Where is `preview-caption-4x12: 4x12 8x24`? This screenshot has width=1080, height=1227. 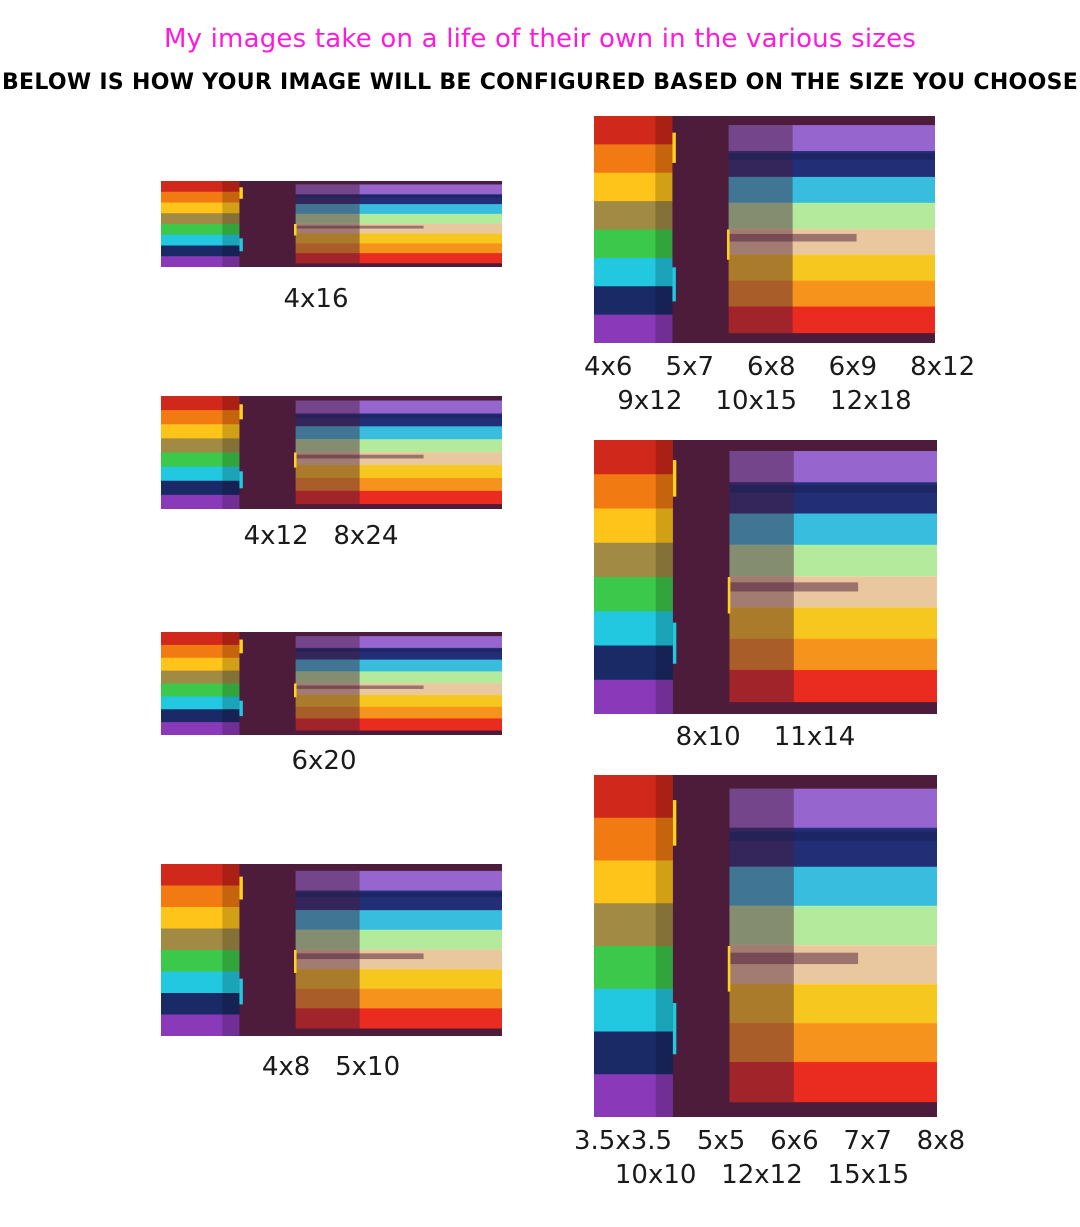
preview-caption-4x12: 4x12 8x24 is located at coordinates (321, 536).